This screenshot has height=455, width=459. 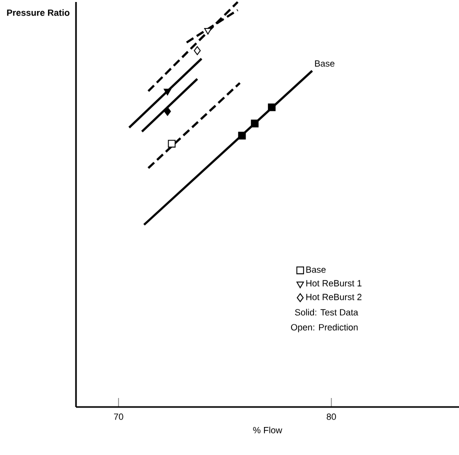 I want to click on legend-label: Hot ReBurst 2, so click(x=334, y=297).